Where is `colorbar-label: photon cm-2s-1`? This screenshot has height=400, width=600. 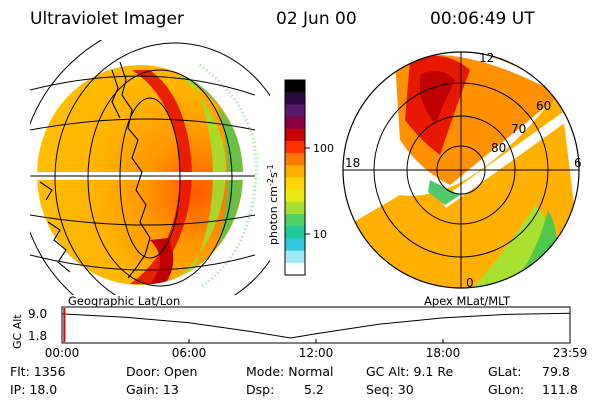
colorbar-label: photon cm-2s-1 is located at coordinates (273, 204).